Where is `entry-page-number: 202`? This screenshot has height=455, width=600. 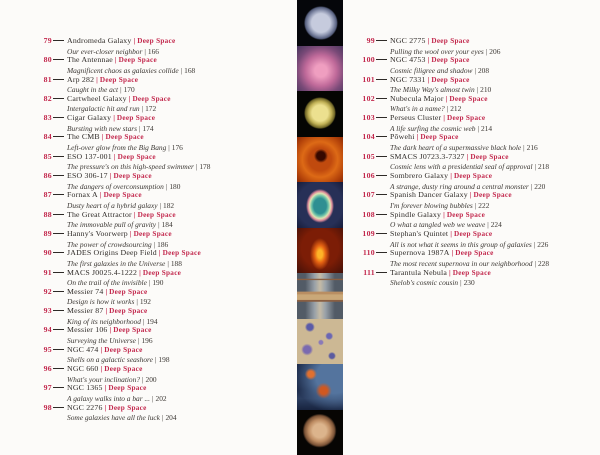 entry-page-number: 202 is located at coordinates (161, 398).